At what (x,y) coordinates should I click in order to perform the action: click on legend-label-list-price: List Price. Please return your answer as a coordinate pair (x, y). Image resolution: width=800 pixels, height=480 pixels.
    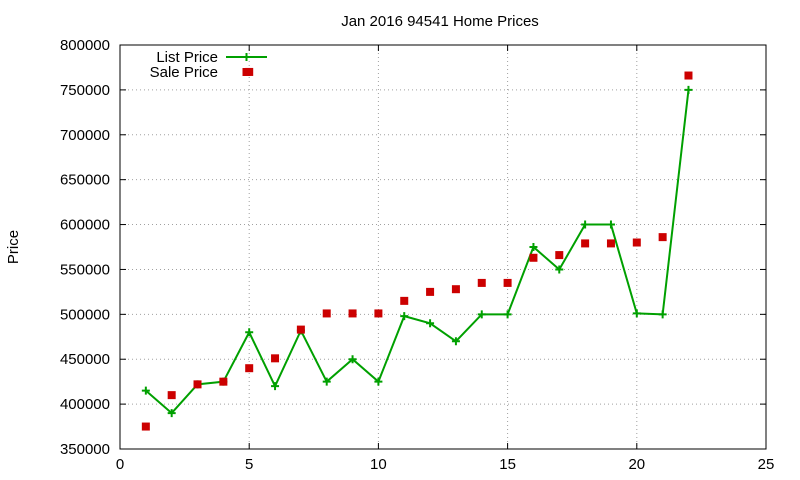
    Looking at the image, I should click on (187, 57).